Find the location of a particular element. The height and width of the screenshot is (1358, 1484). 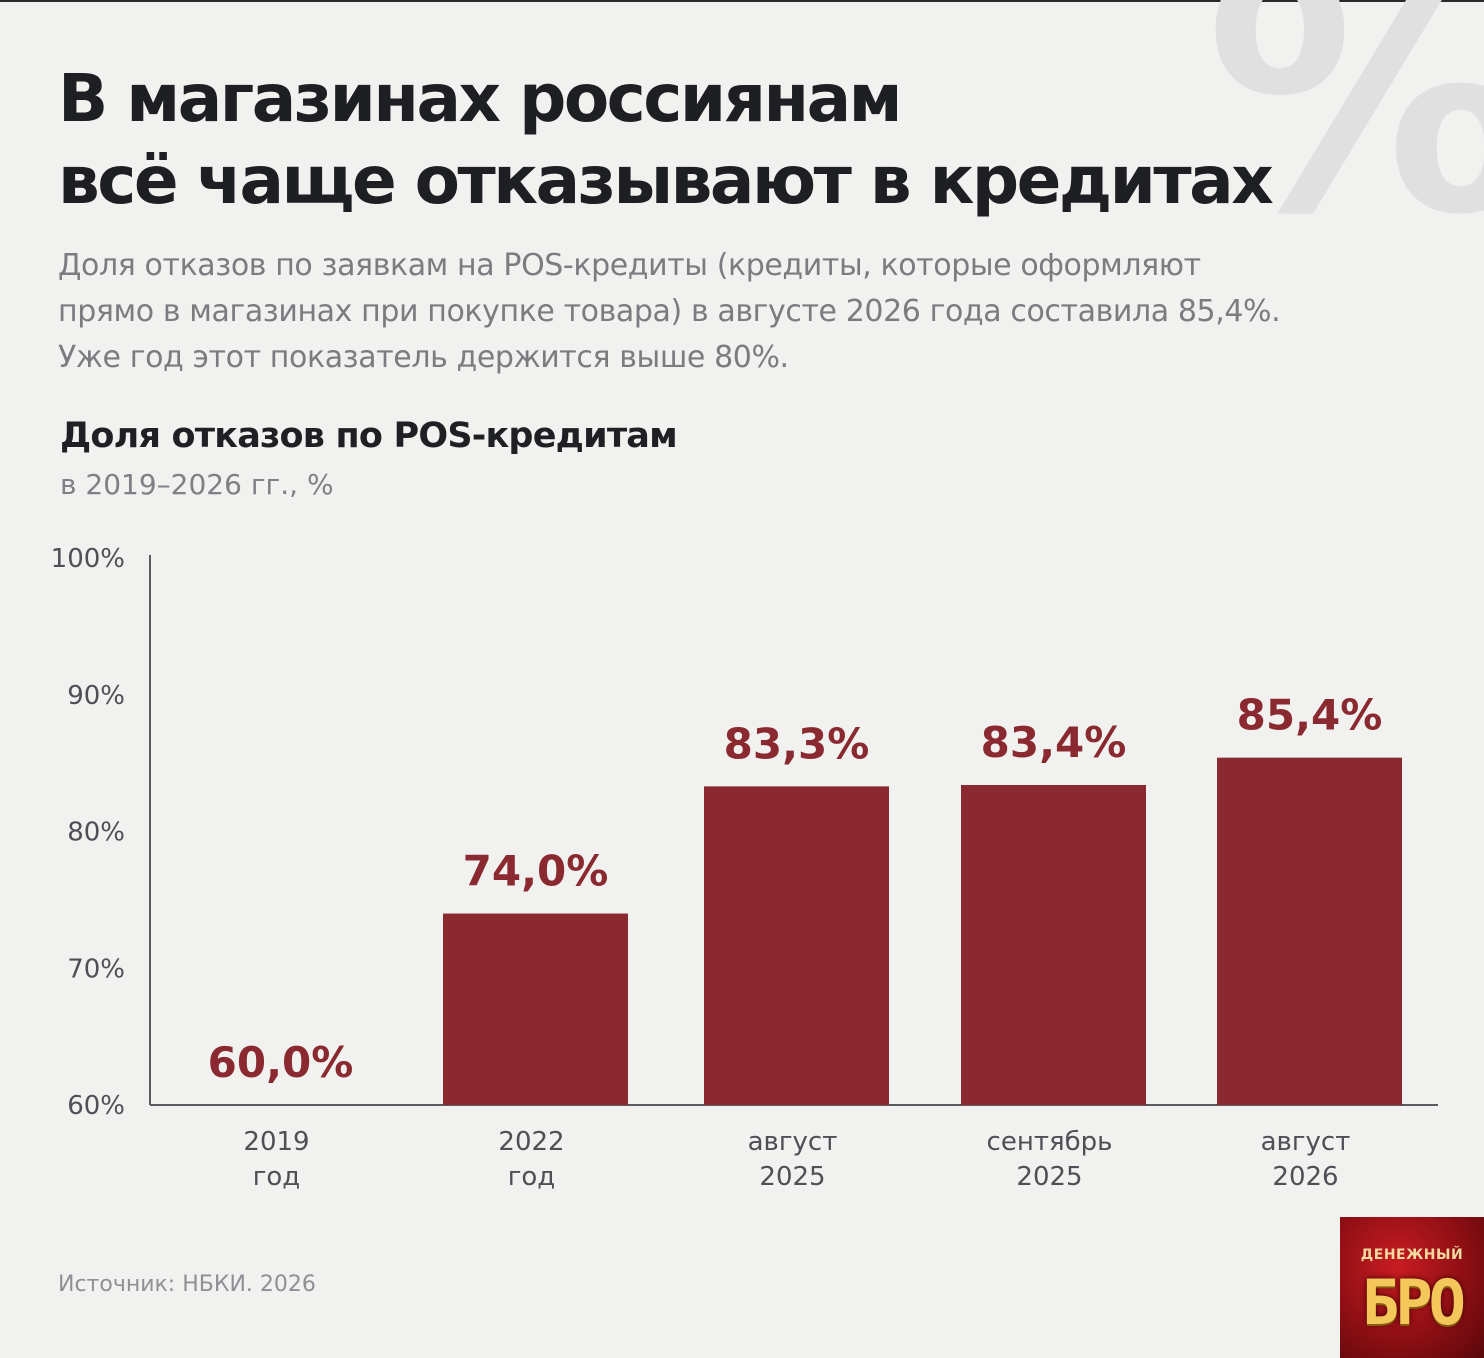

title-line-1: В магазинах россиянам is located at coordinates (480, 98).